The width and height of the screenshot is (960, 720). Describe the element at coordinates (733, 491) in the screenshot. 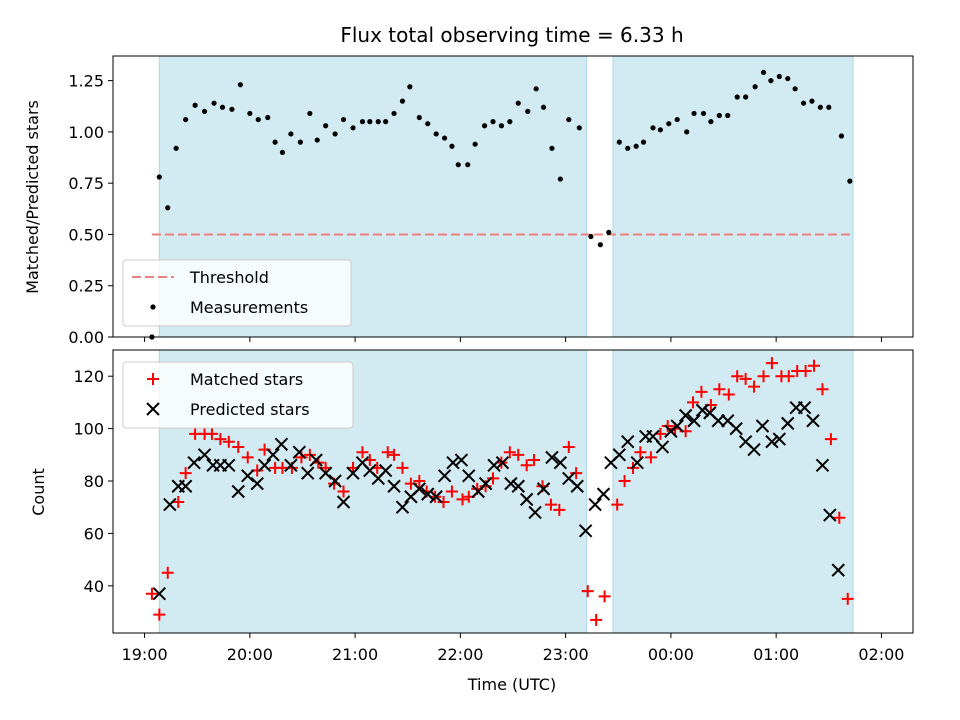

I see `bottom-observing-window` at that location.